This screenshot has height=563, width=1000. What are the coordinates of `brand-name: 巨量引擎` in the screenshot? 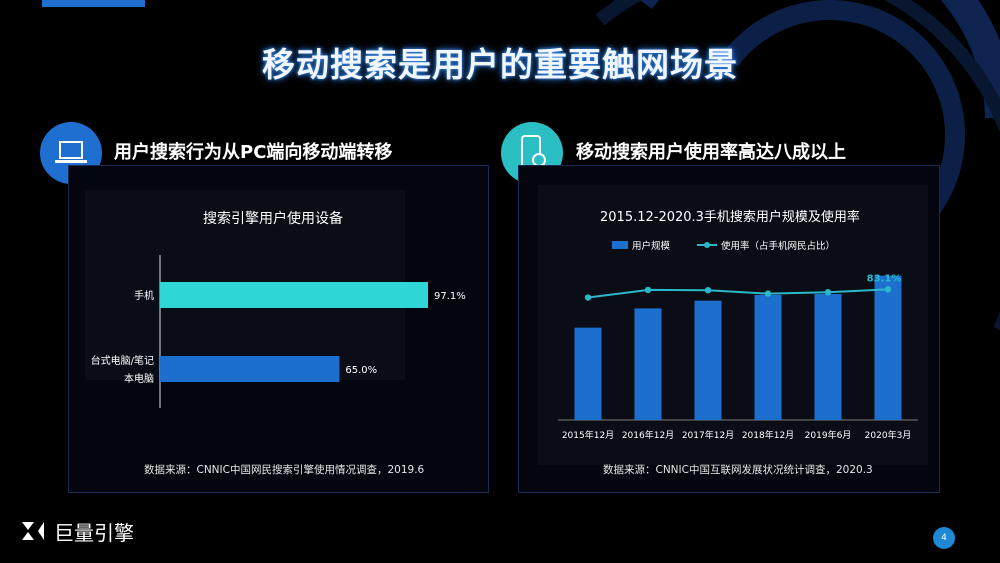 It's located at (94, 532).